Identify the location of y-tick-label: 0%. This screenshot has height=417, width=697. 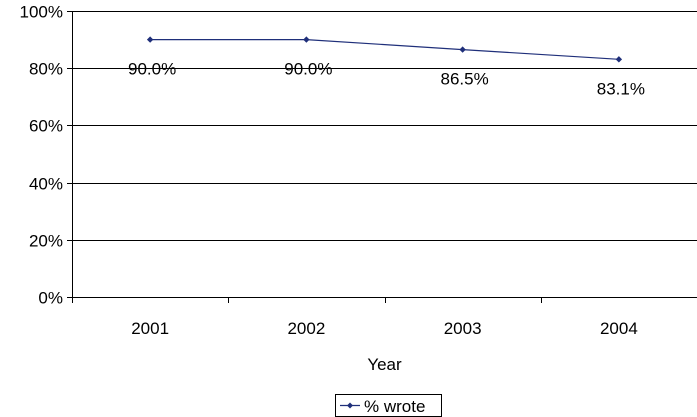
(50, 298).